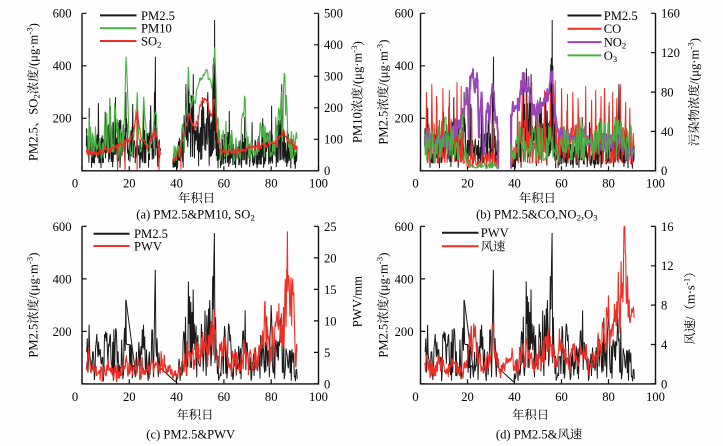 This screenshot has height=446, width=723. I want to click on svg-text: 4, so click(664, 345).